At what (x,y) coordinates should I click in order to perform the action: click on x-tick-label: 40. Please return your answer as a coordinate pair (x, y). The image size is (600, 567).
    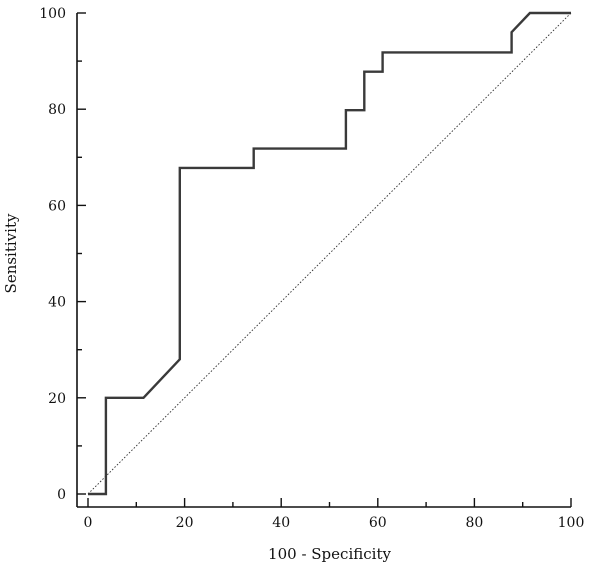
    Looking at the image, I should click on (281, 523).